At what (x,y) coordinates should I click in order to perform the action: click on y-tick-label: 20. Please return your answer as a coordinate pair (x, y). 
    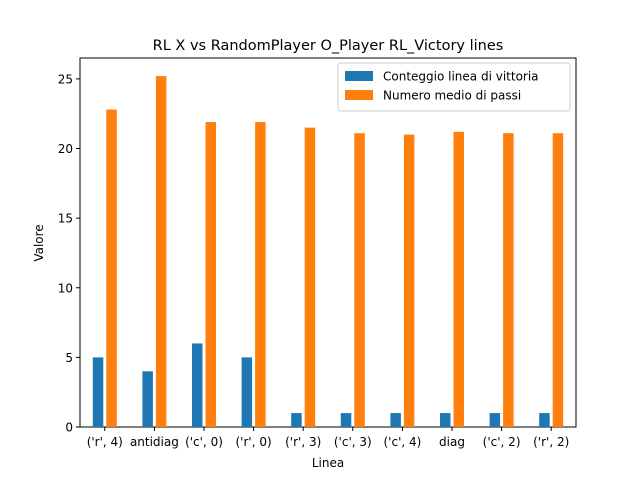
    Looking at the image, I should click on (65, 149).